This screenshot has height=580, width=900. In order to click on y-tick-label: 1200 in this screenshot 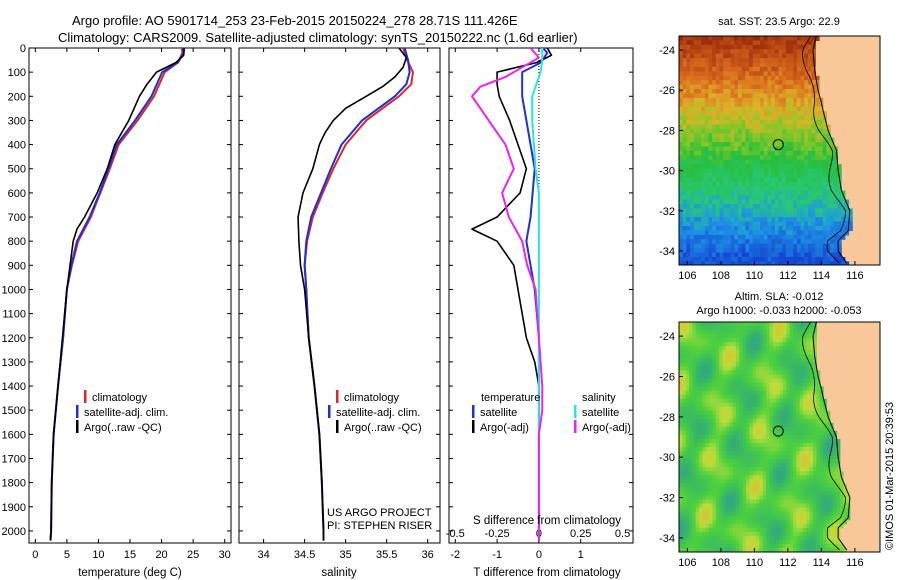, I will do `click(14, 339)`.